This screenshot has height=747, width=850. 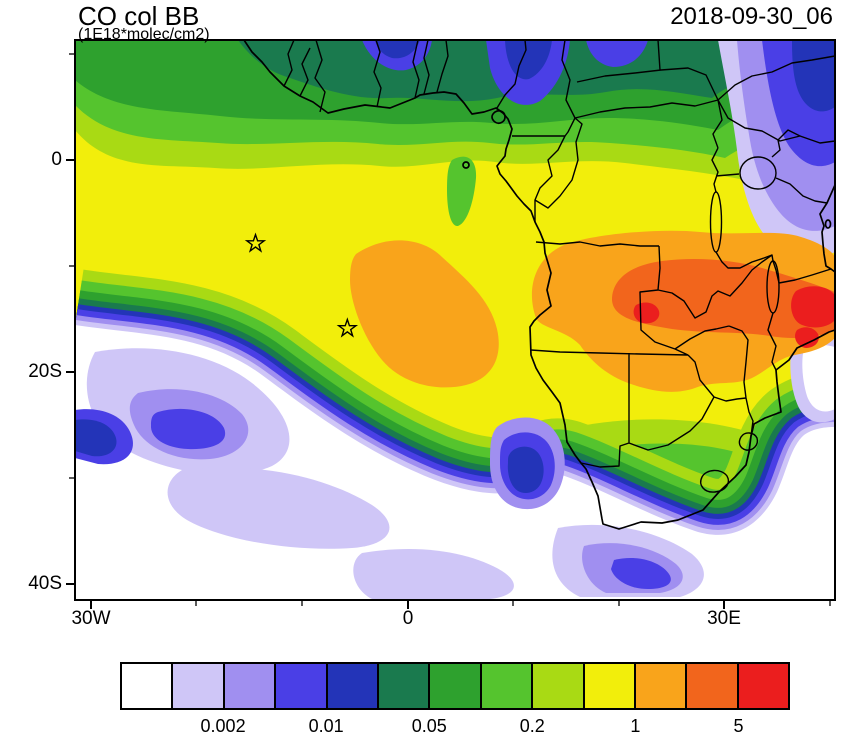 I want to click on zanzibar-island, so click(x=828, y=224).